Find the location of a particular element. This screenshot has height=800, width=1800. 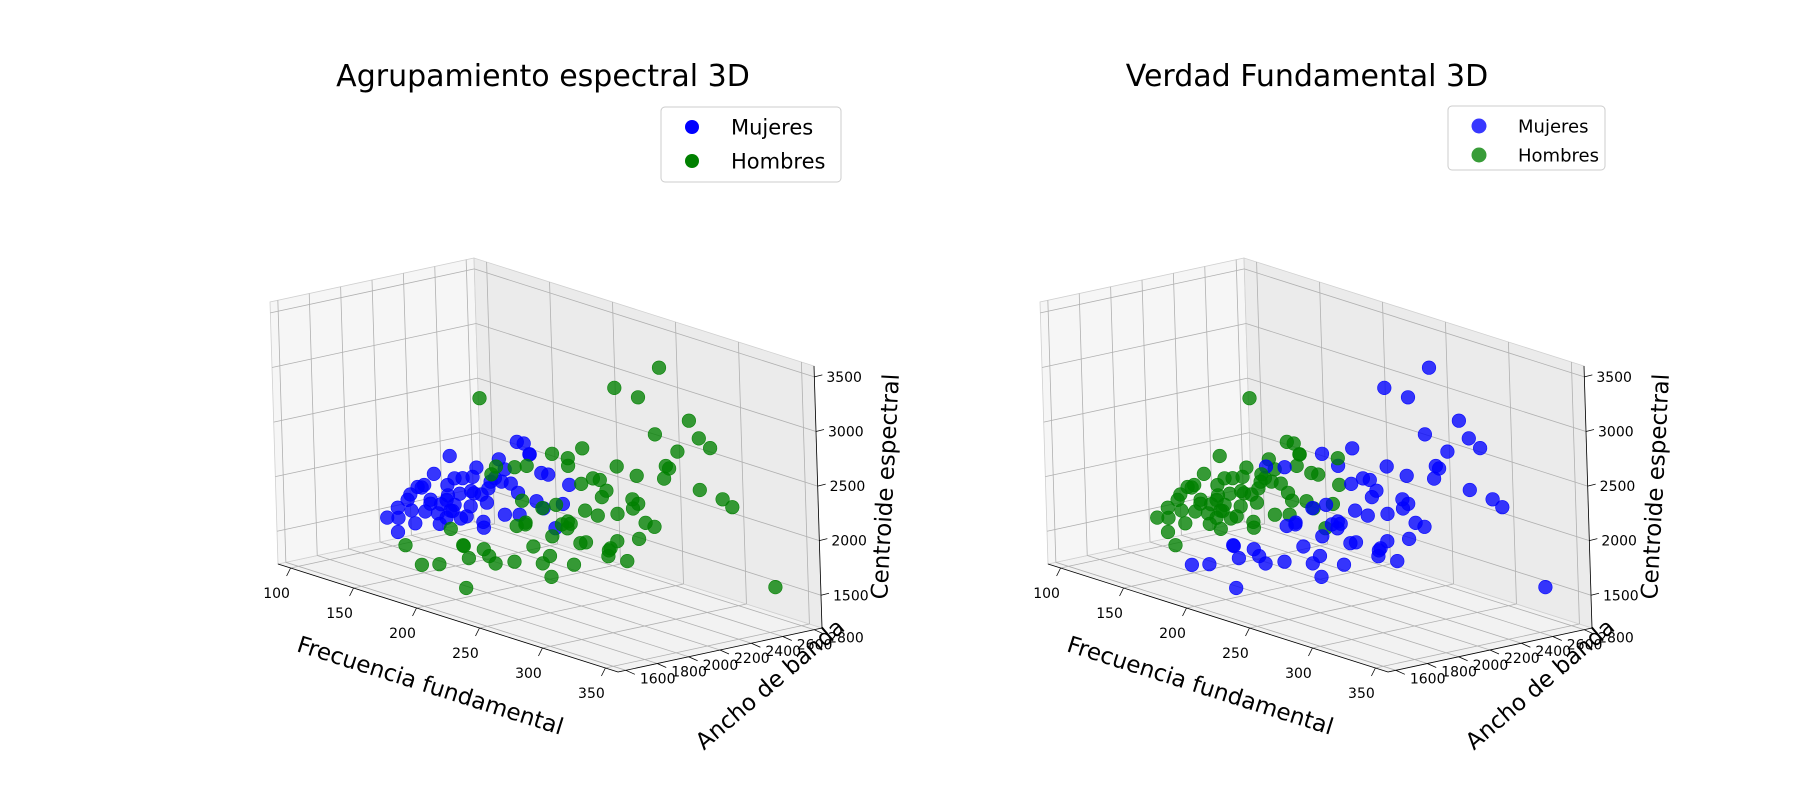

y-tick-label: 2600 is located at coordinates (1585, 645).